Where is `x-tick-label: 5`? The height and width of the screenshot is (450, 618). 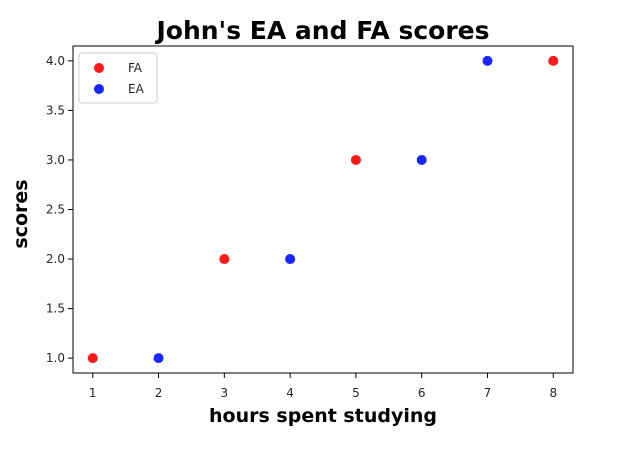
x-tick-label: 5 is located at coordinates (356, 393).